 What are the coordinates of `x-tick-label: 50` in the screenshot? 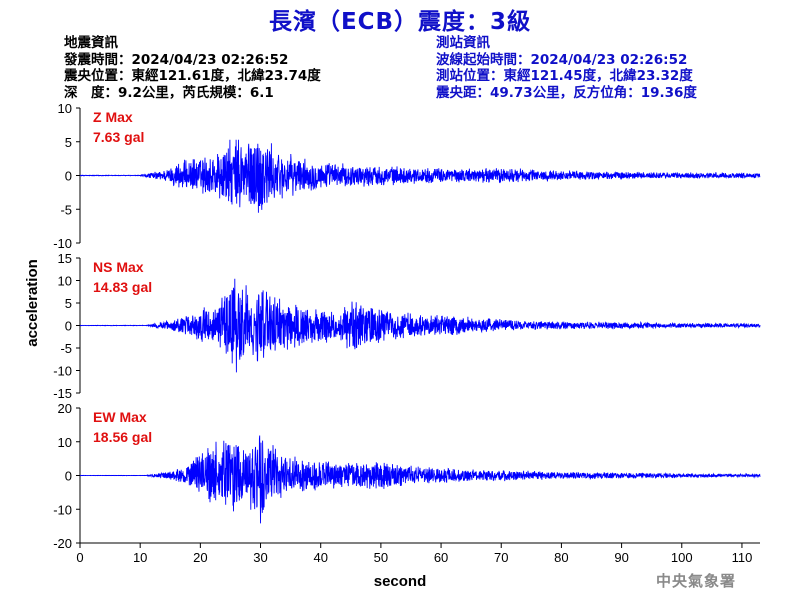 It's located at (381, 557).